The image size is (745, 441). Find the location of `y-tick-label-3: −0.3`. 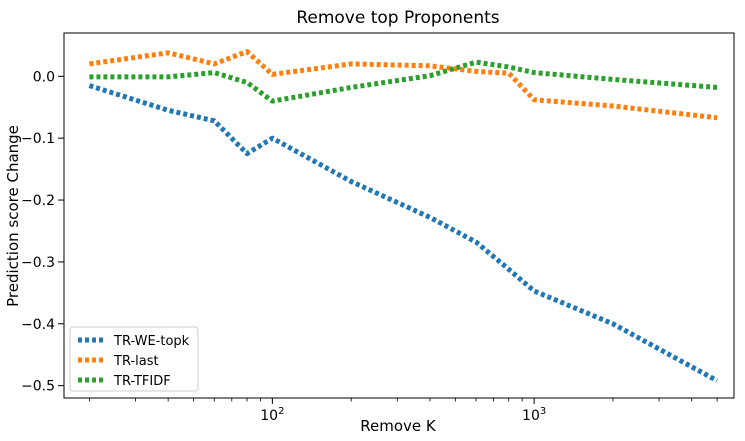

y-tick-label-3: −0.3 is located at coordinates (38, 263).